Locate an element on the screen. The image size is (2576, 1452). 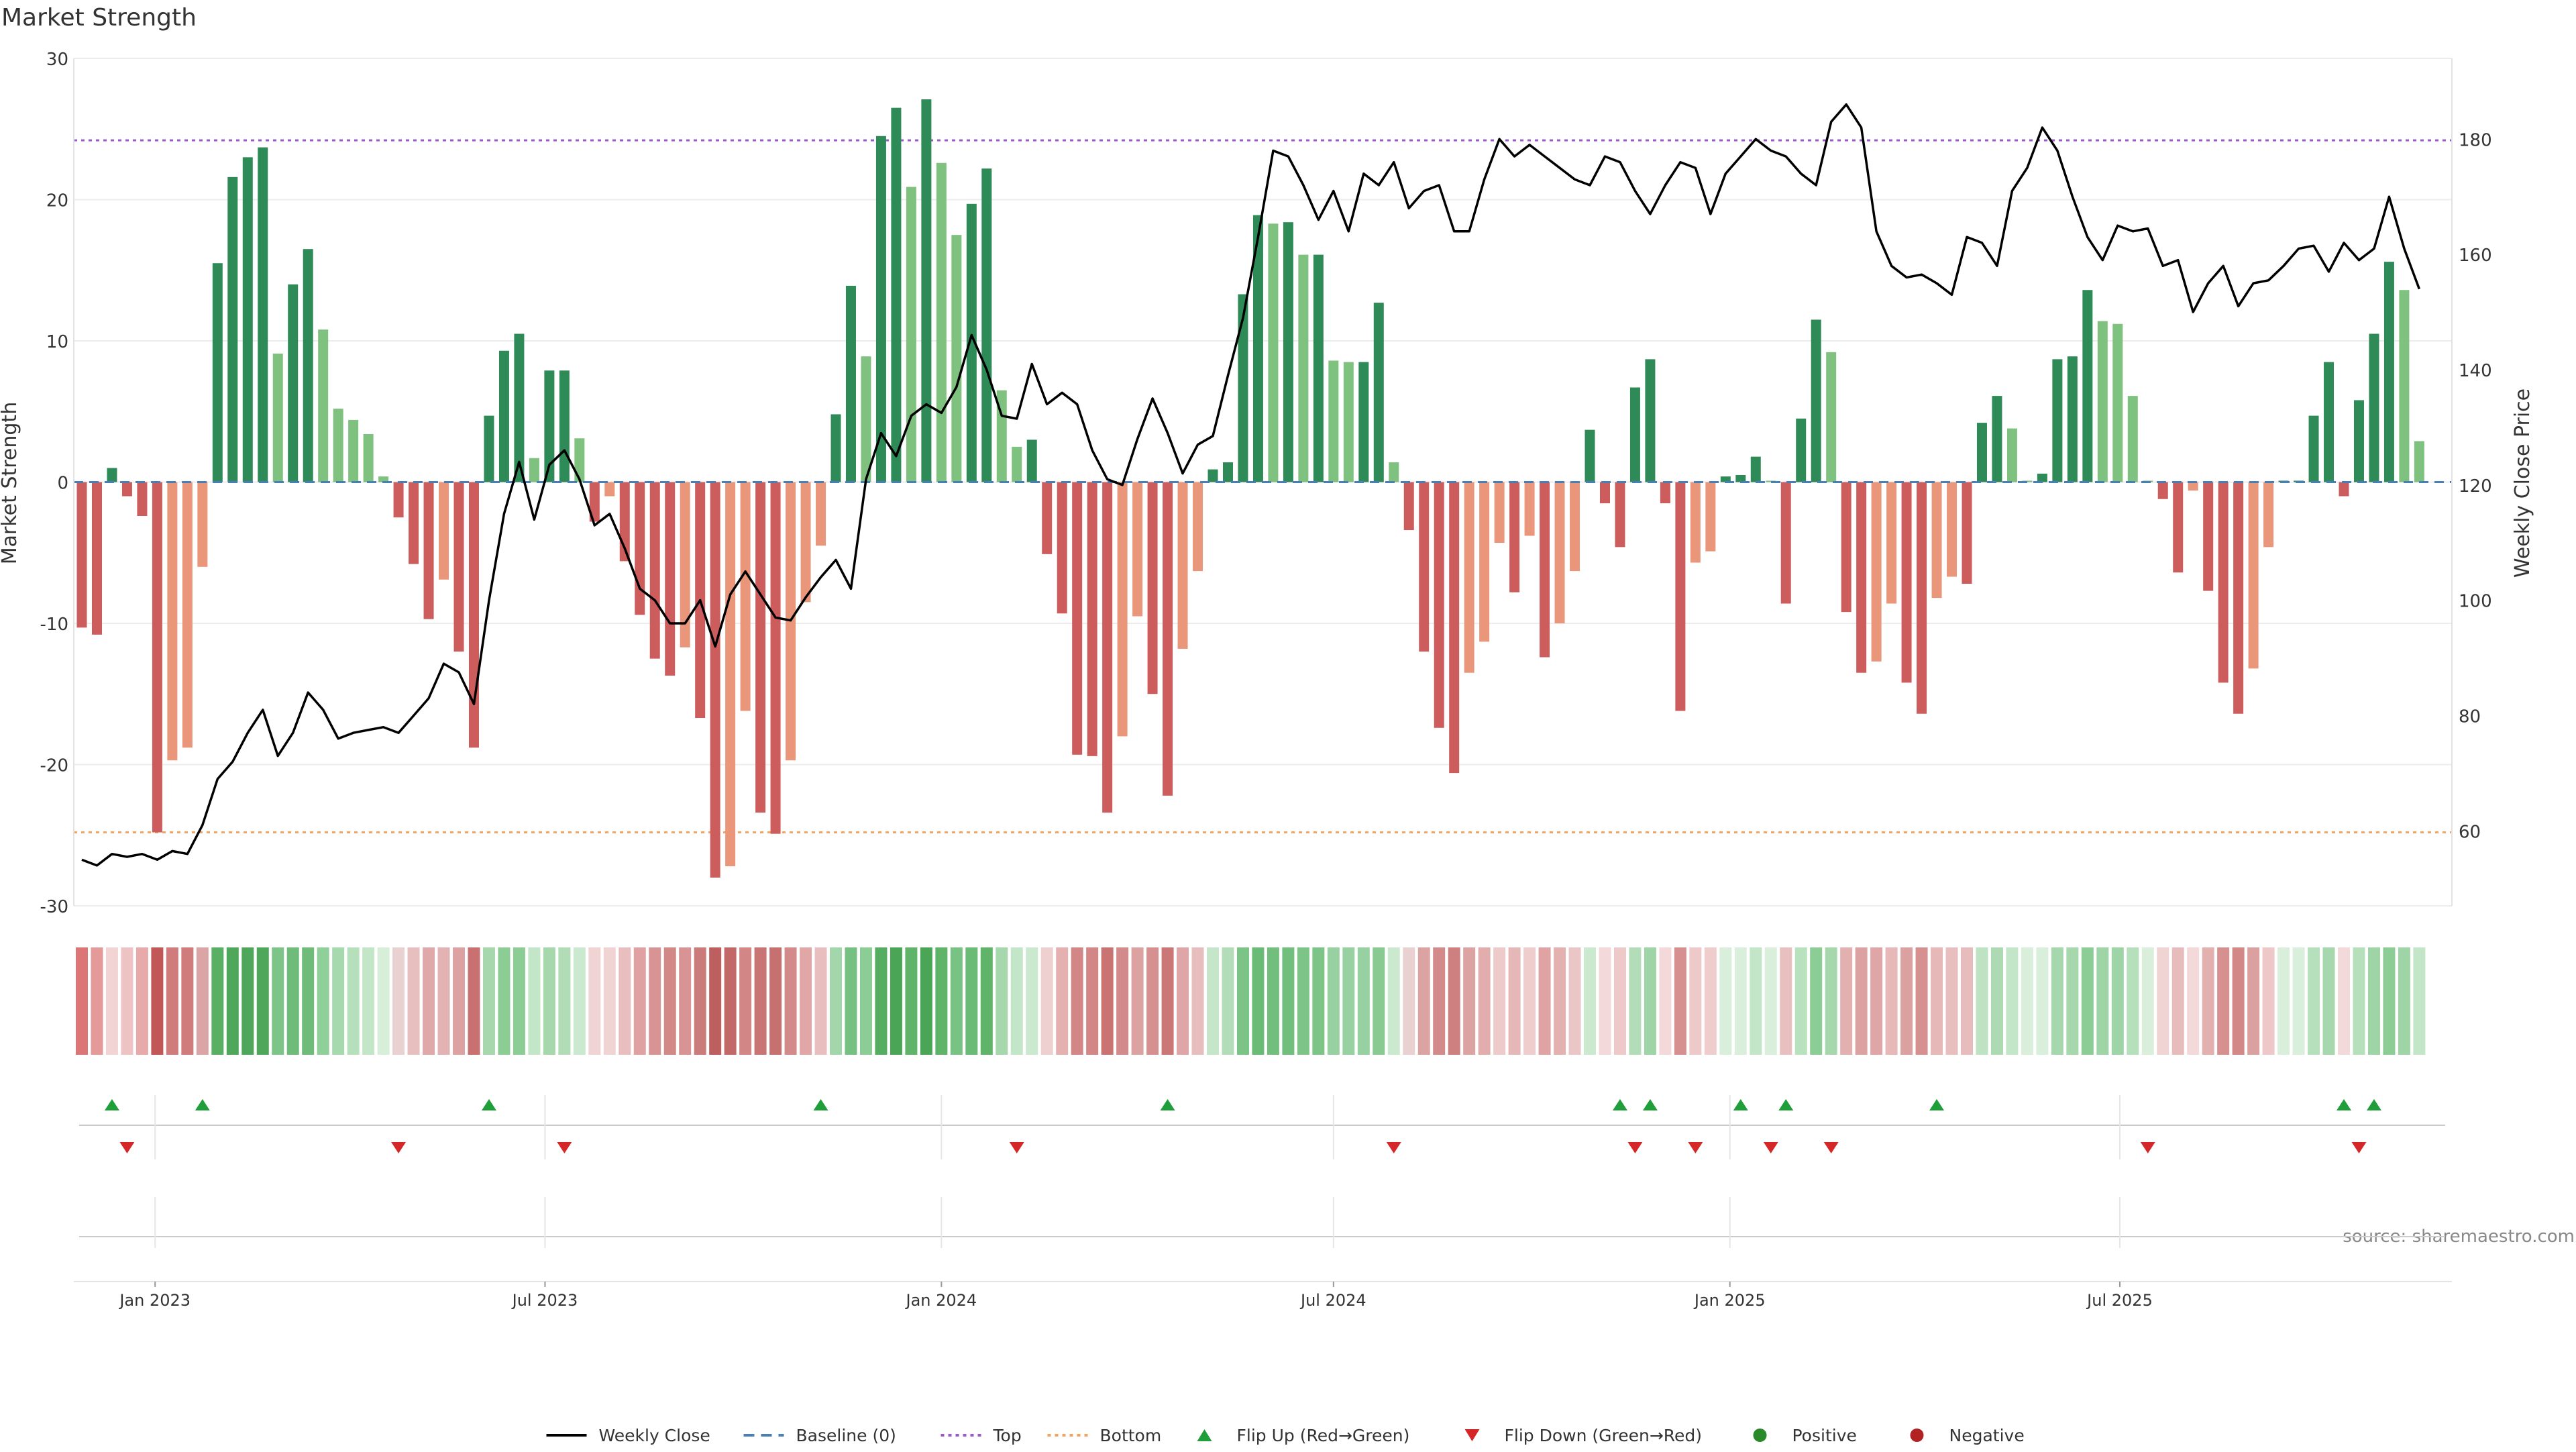
legend-swatch-positive is located at coordinates (1760, 1436).